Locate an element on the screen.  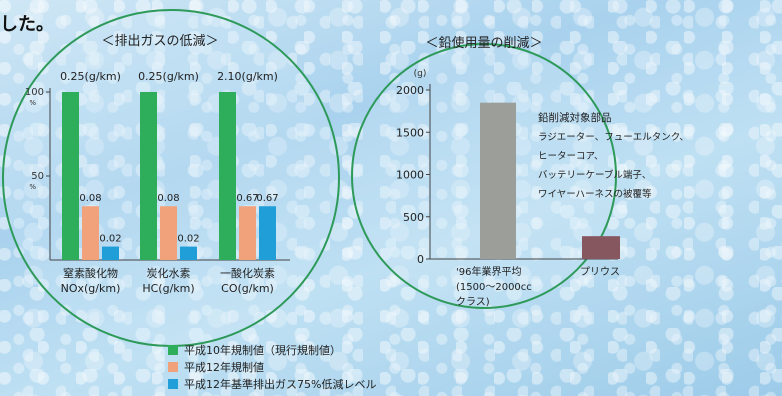
category-label-line2: (1500～2000cc is located at coordinates (494, 287).